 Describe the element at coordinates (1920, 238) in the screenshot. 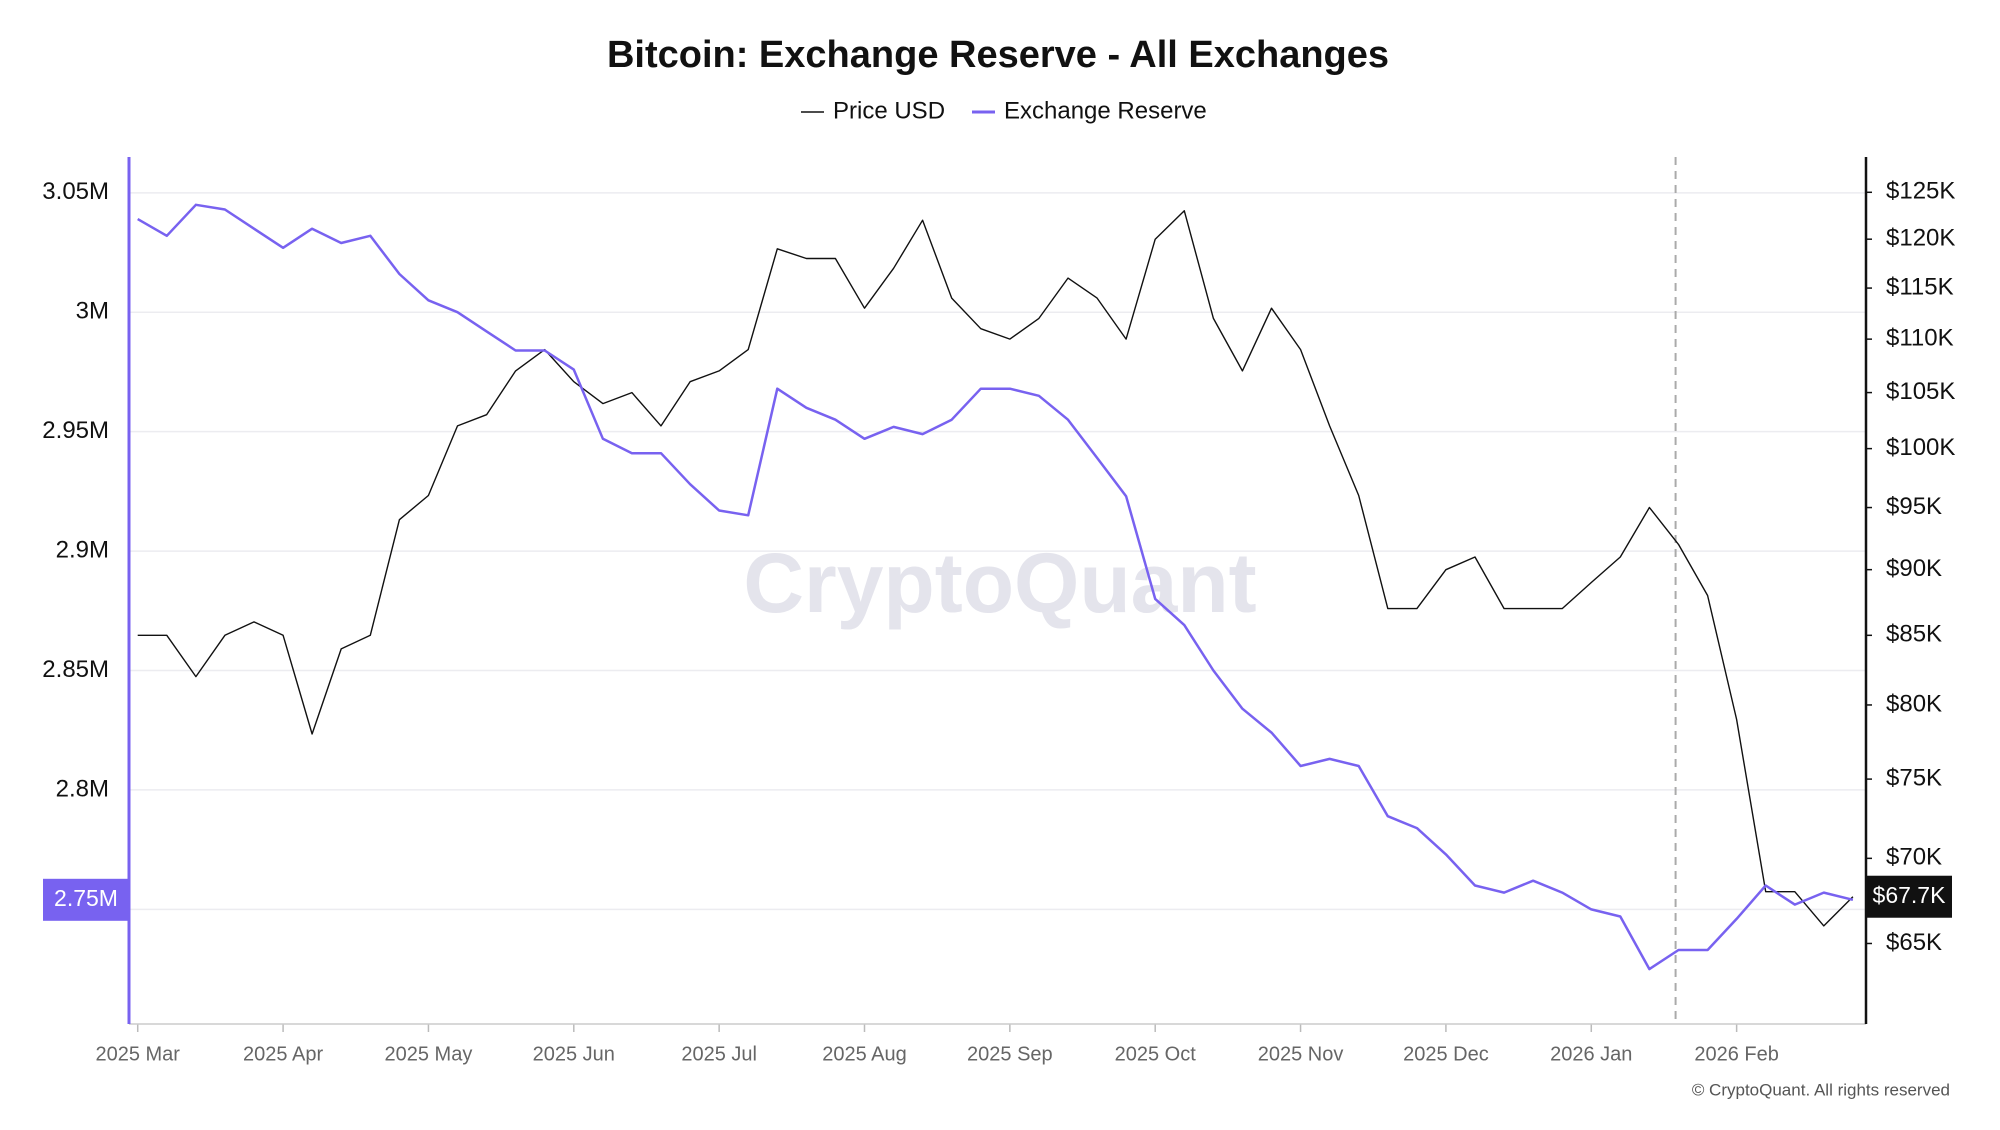

I see `y2-tick-label: $120K` at that location.